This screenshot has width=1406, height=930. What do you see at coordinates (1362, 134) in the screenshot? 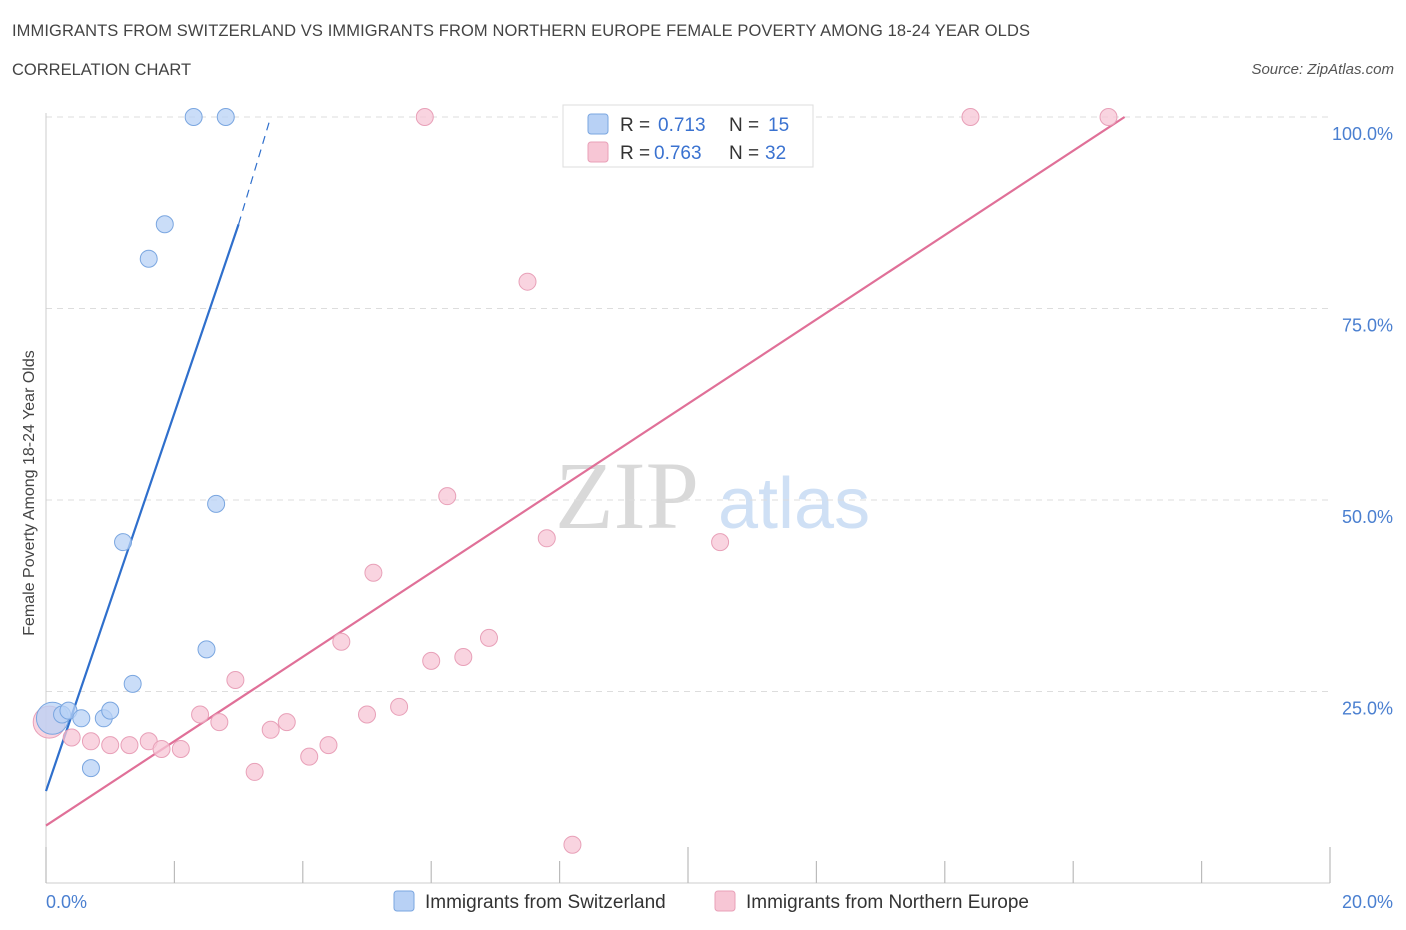
I see `y-tick-label-3: 100.0%` at bounding box center [1362, 134].